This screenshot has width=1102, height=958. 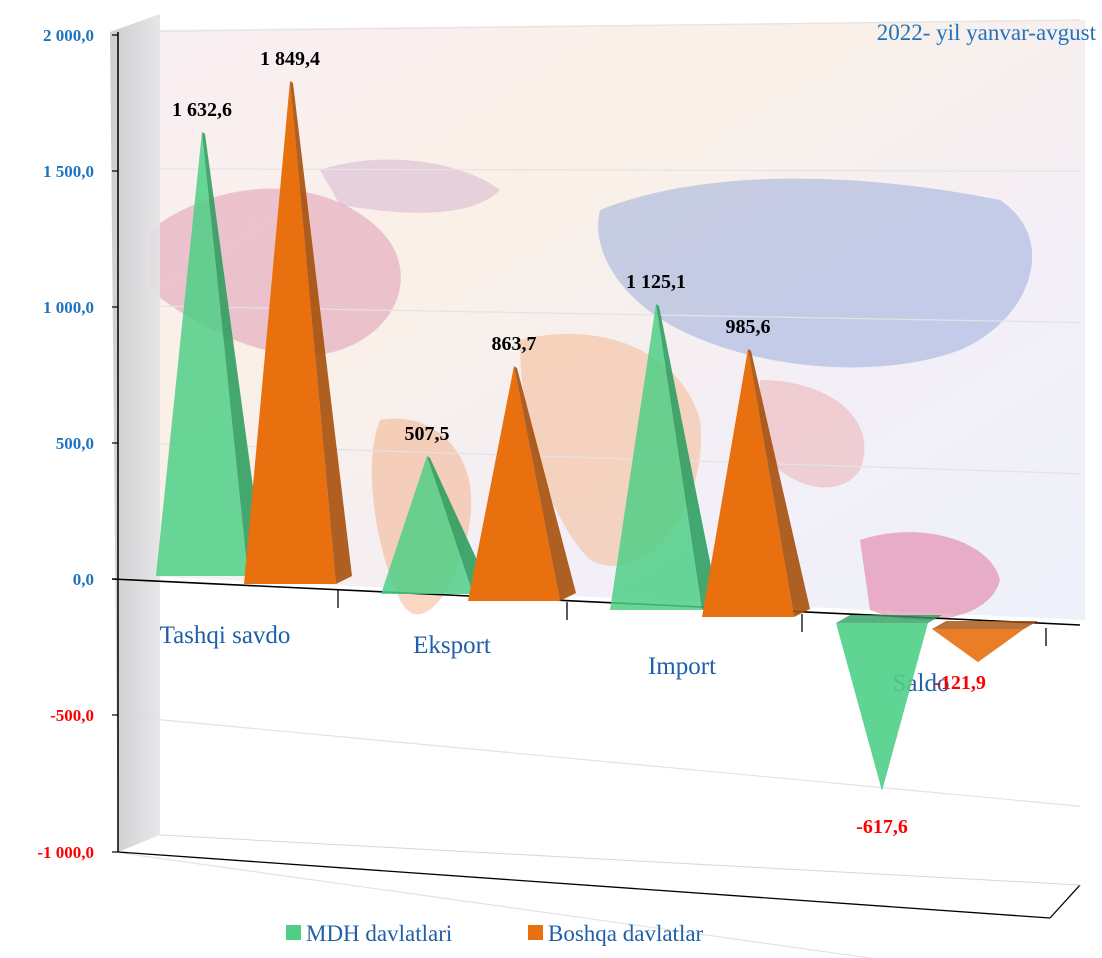 I want to click on floor, so click(x=599, y=876).